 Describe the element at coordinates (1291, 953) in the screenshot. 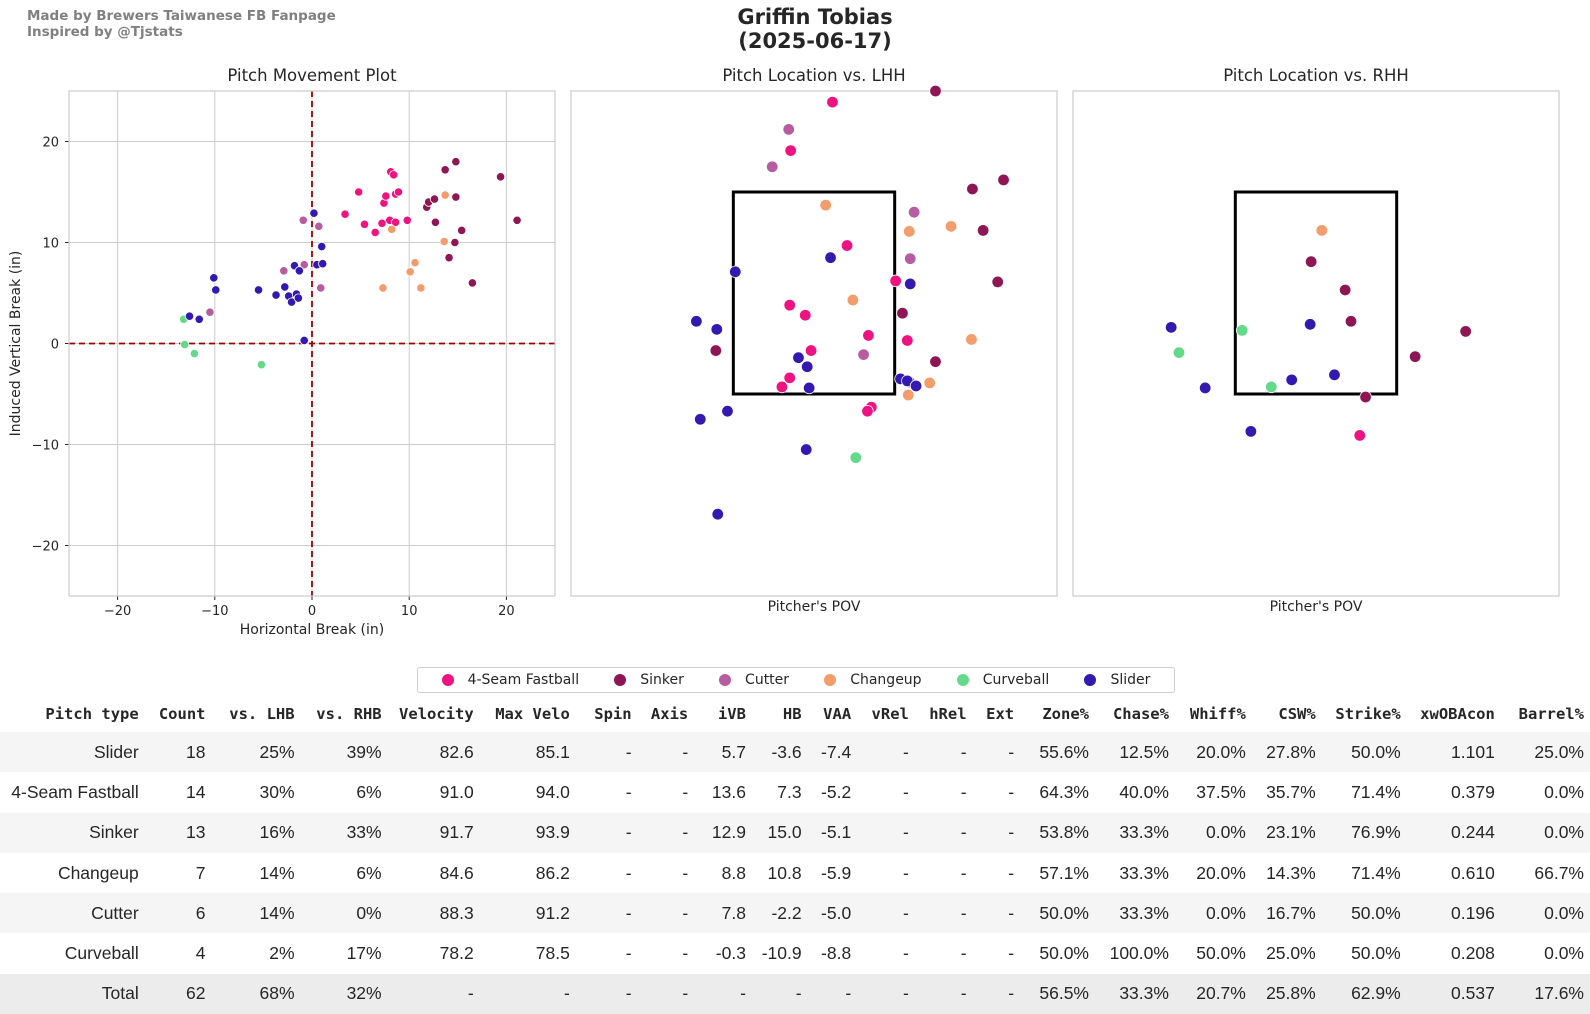

I see `cell-csw: 25.0%` at that location.